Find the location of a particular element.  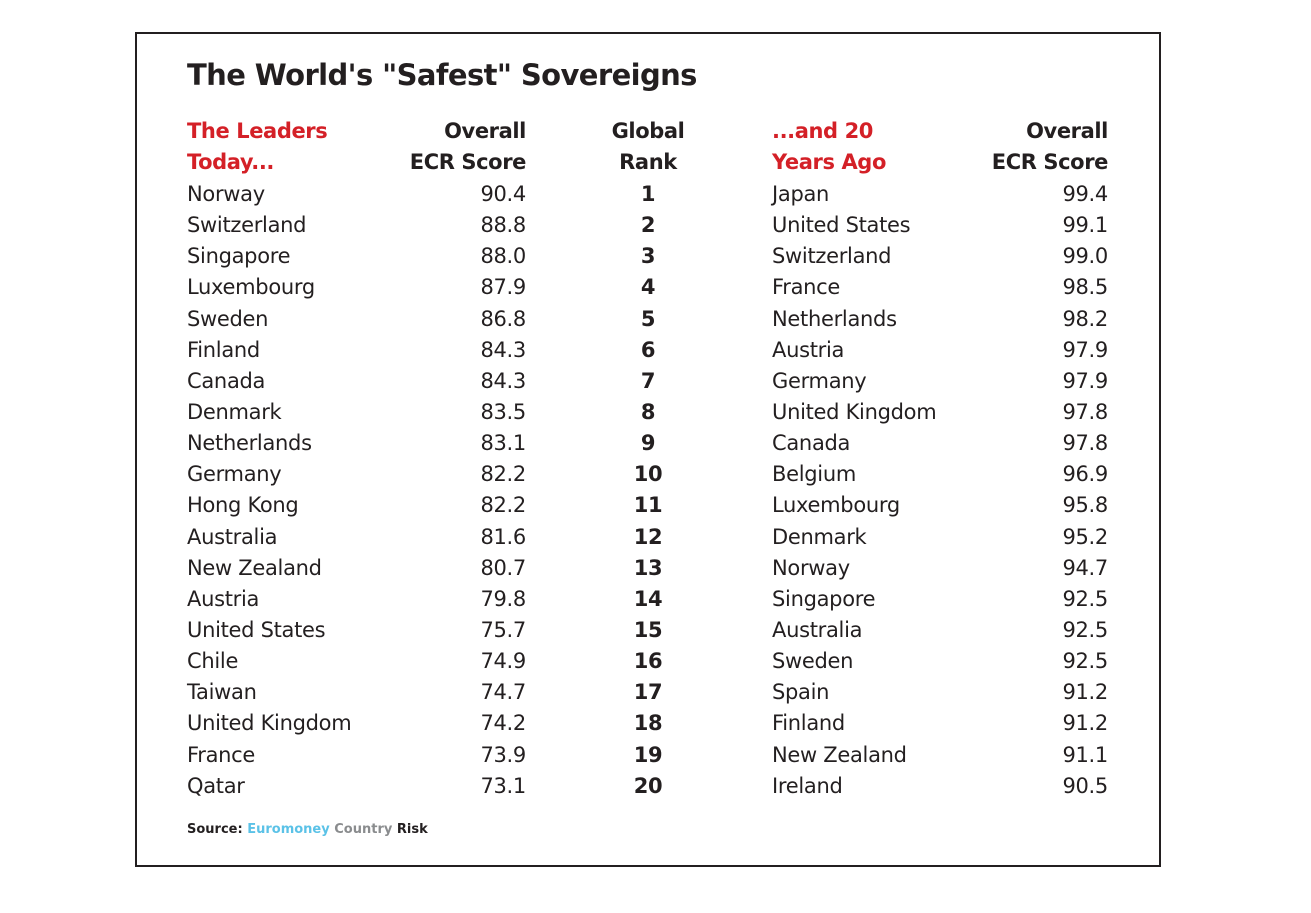

past-country-cell: Finland is located at coordinates (808, 723).